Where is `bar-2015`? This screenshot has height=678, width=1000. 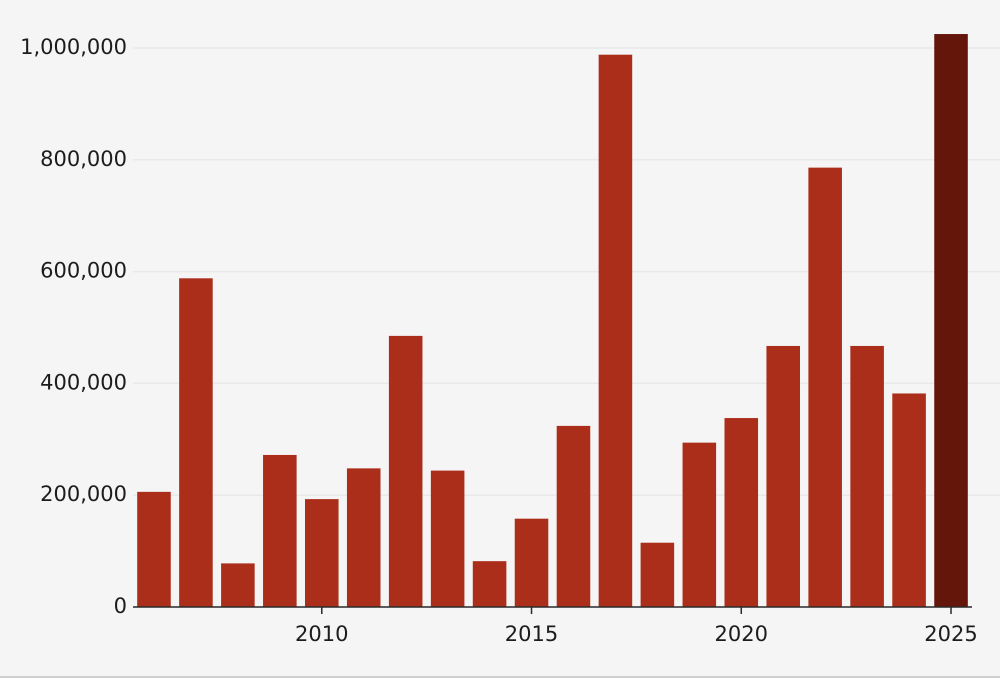 bar-2015 is located at coordinates (531, 562).